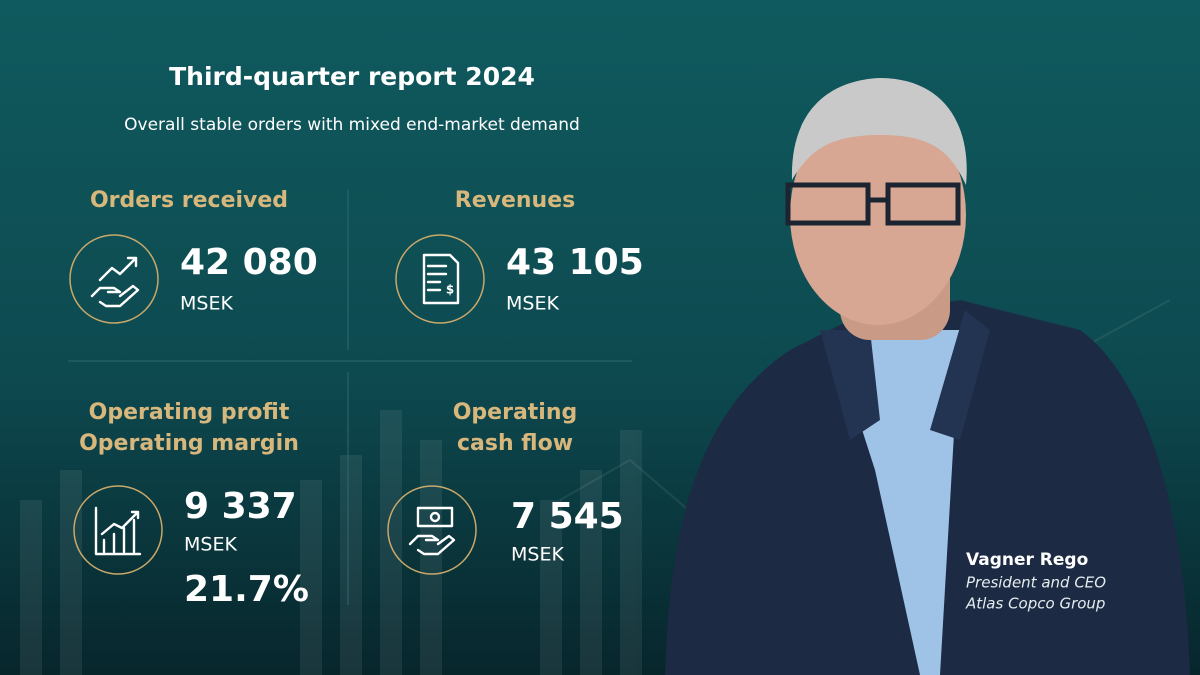 The width and height of the screenshot is (1200, 675). I want to click on metric-label: Operating, so click(515, 412).